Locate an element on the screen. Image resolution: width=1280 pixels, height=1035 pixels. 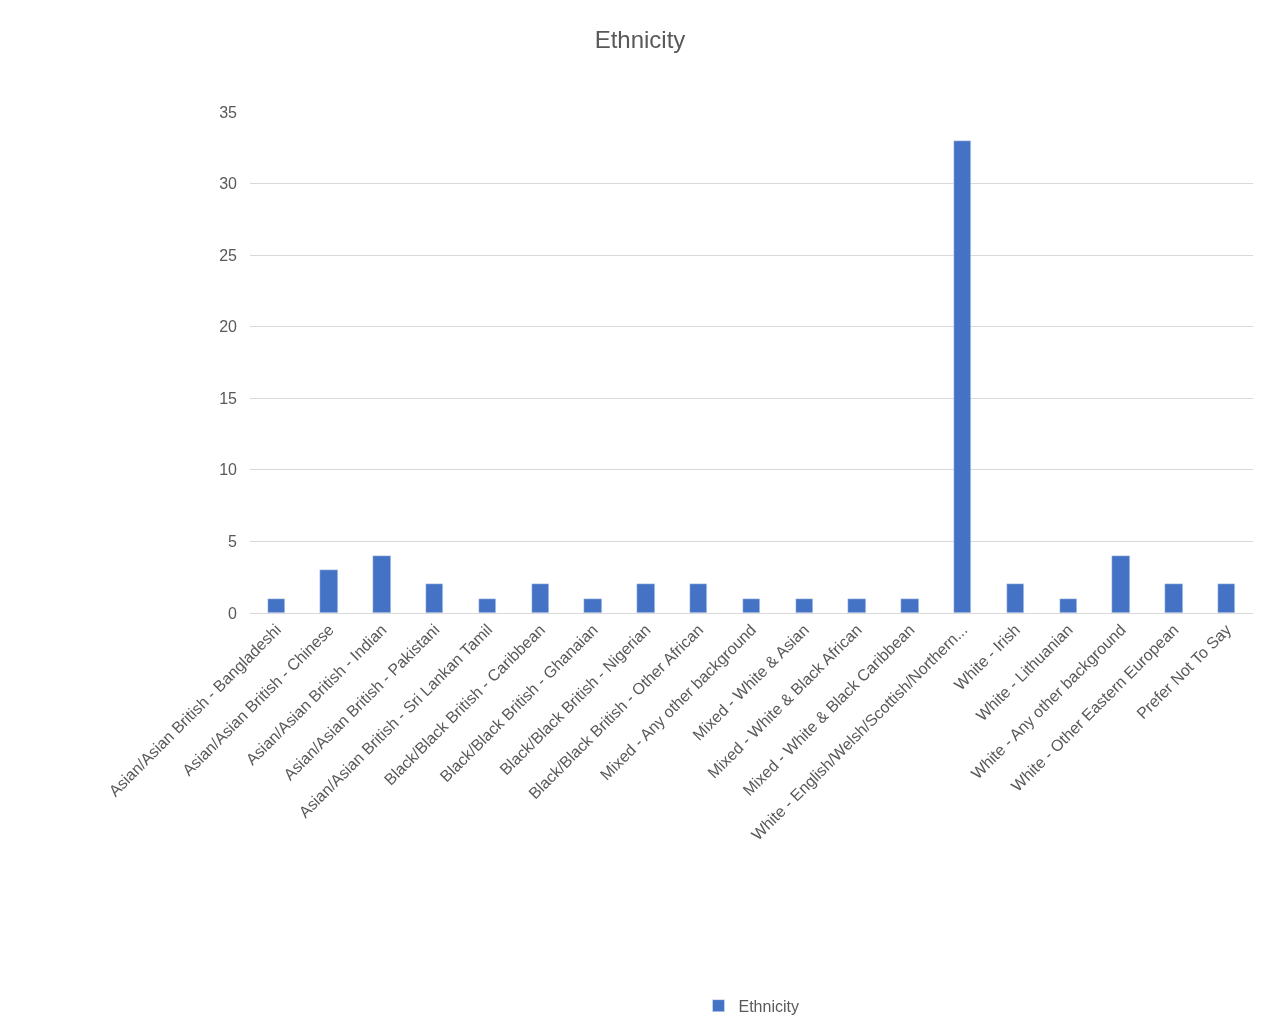
chart-title: Ethnicity is located at coordinates (640, 39).